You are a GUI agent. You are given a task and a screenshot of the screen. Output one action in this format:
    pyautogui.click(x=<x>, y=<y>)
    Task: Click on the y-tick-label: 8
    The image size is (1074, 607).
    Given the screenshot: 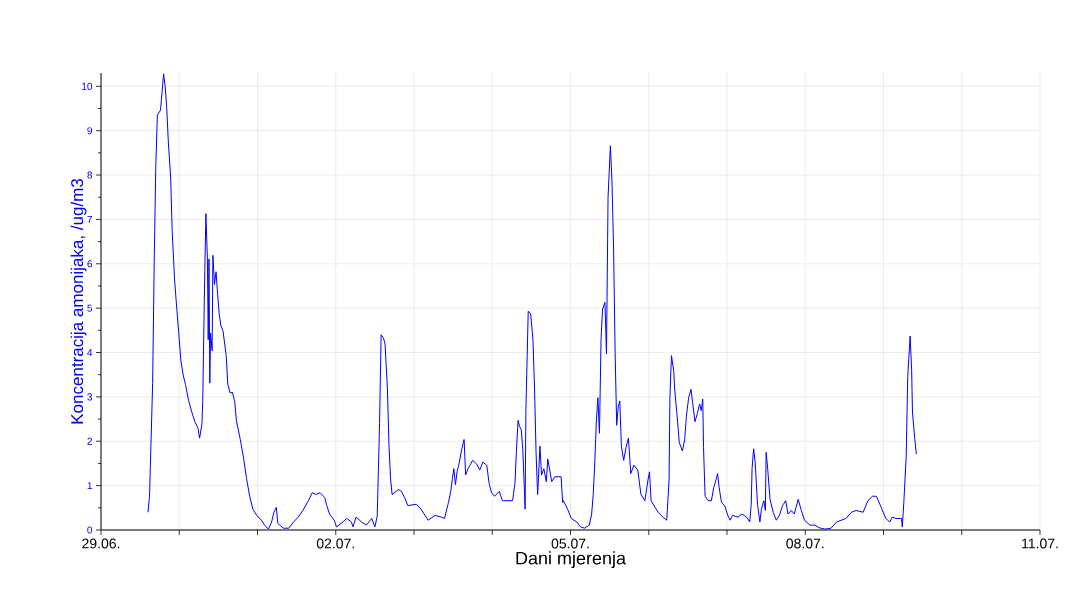 What is the action you would take?
    pyautogui.click(x=90, y=175)
    